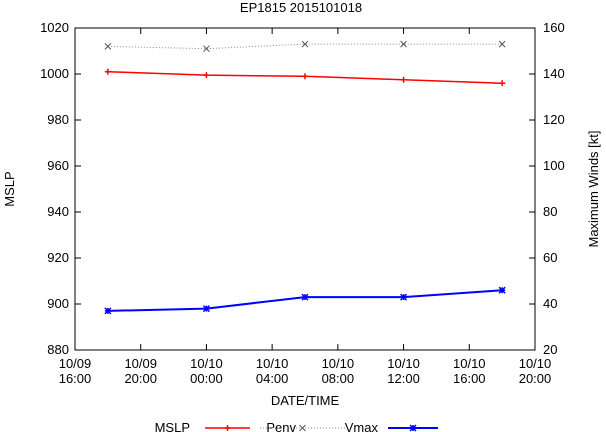 This screenshot has height=432, width=606. I want to click on y2-tick-label: 60, so click(550, 257).